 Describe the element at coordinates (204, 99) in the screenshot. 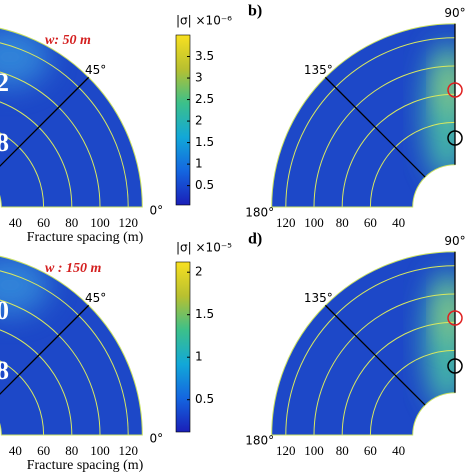

I see `colorbar-tick-label: 2.5` at that location.